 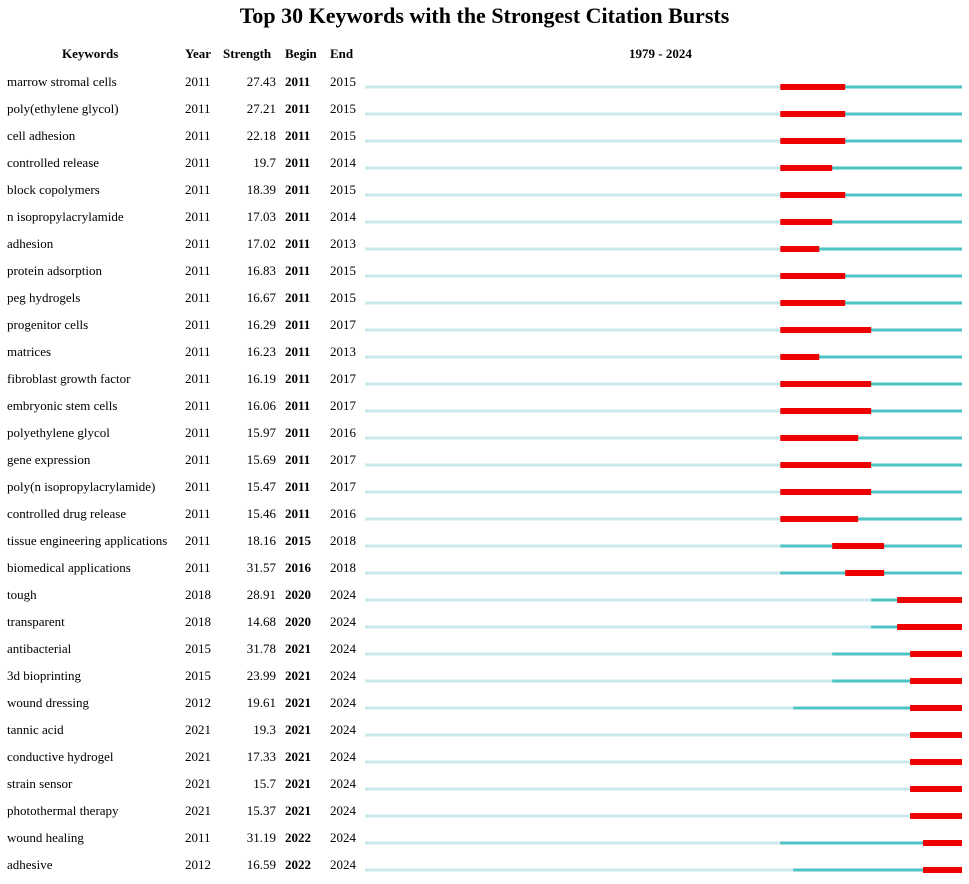 I want to click on keyword-cell: peg hydrogels, so click(x=44, y=297).